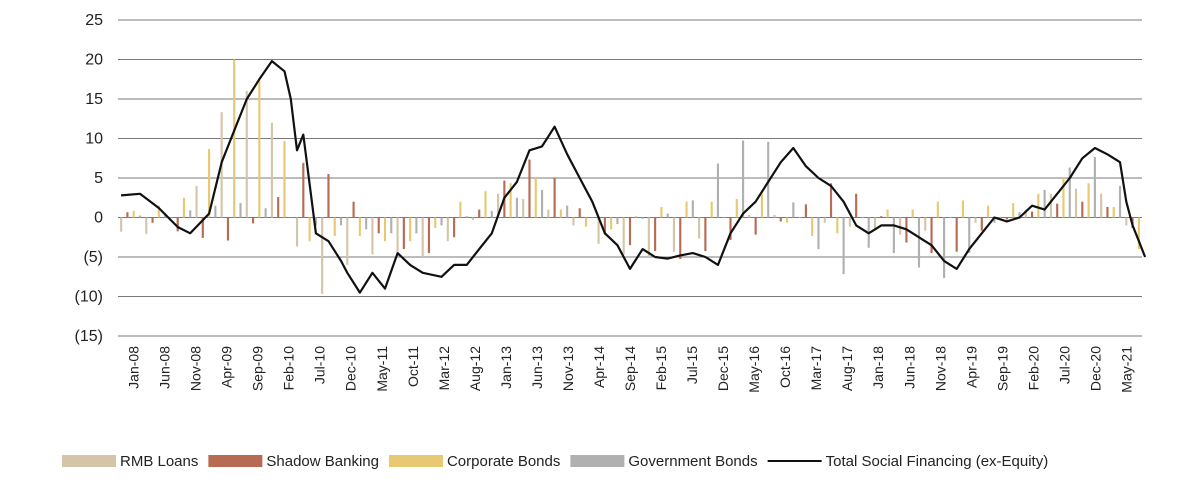 The image size is (1180, 492). I want to click on x-tick-label: Feb-20, so click(1033, 368).